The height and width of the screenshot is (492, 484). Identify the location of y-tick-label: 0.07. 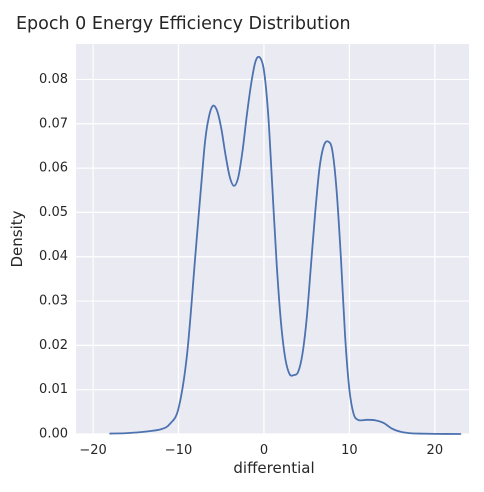
(53, 123).